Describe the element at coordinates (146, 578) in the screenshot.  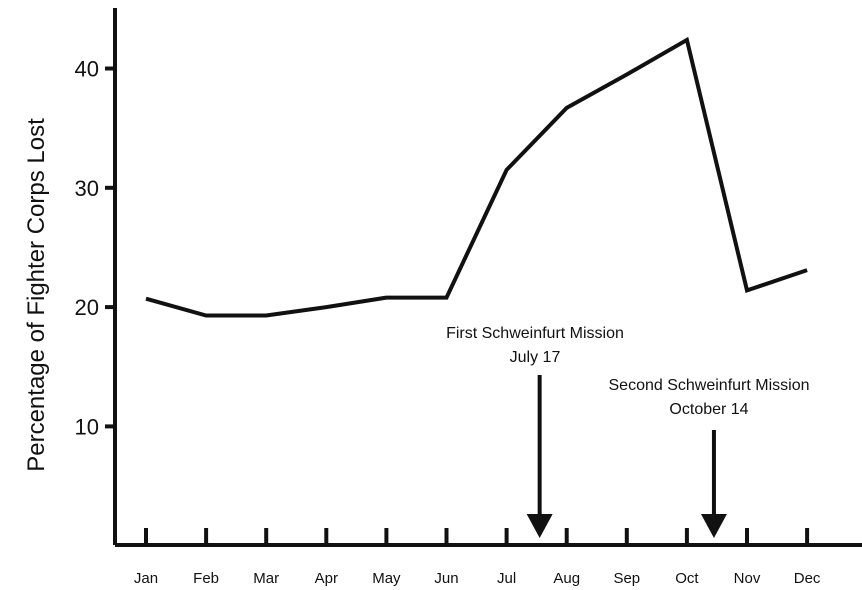
I see `x-tick-label: Jan` at that location.